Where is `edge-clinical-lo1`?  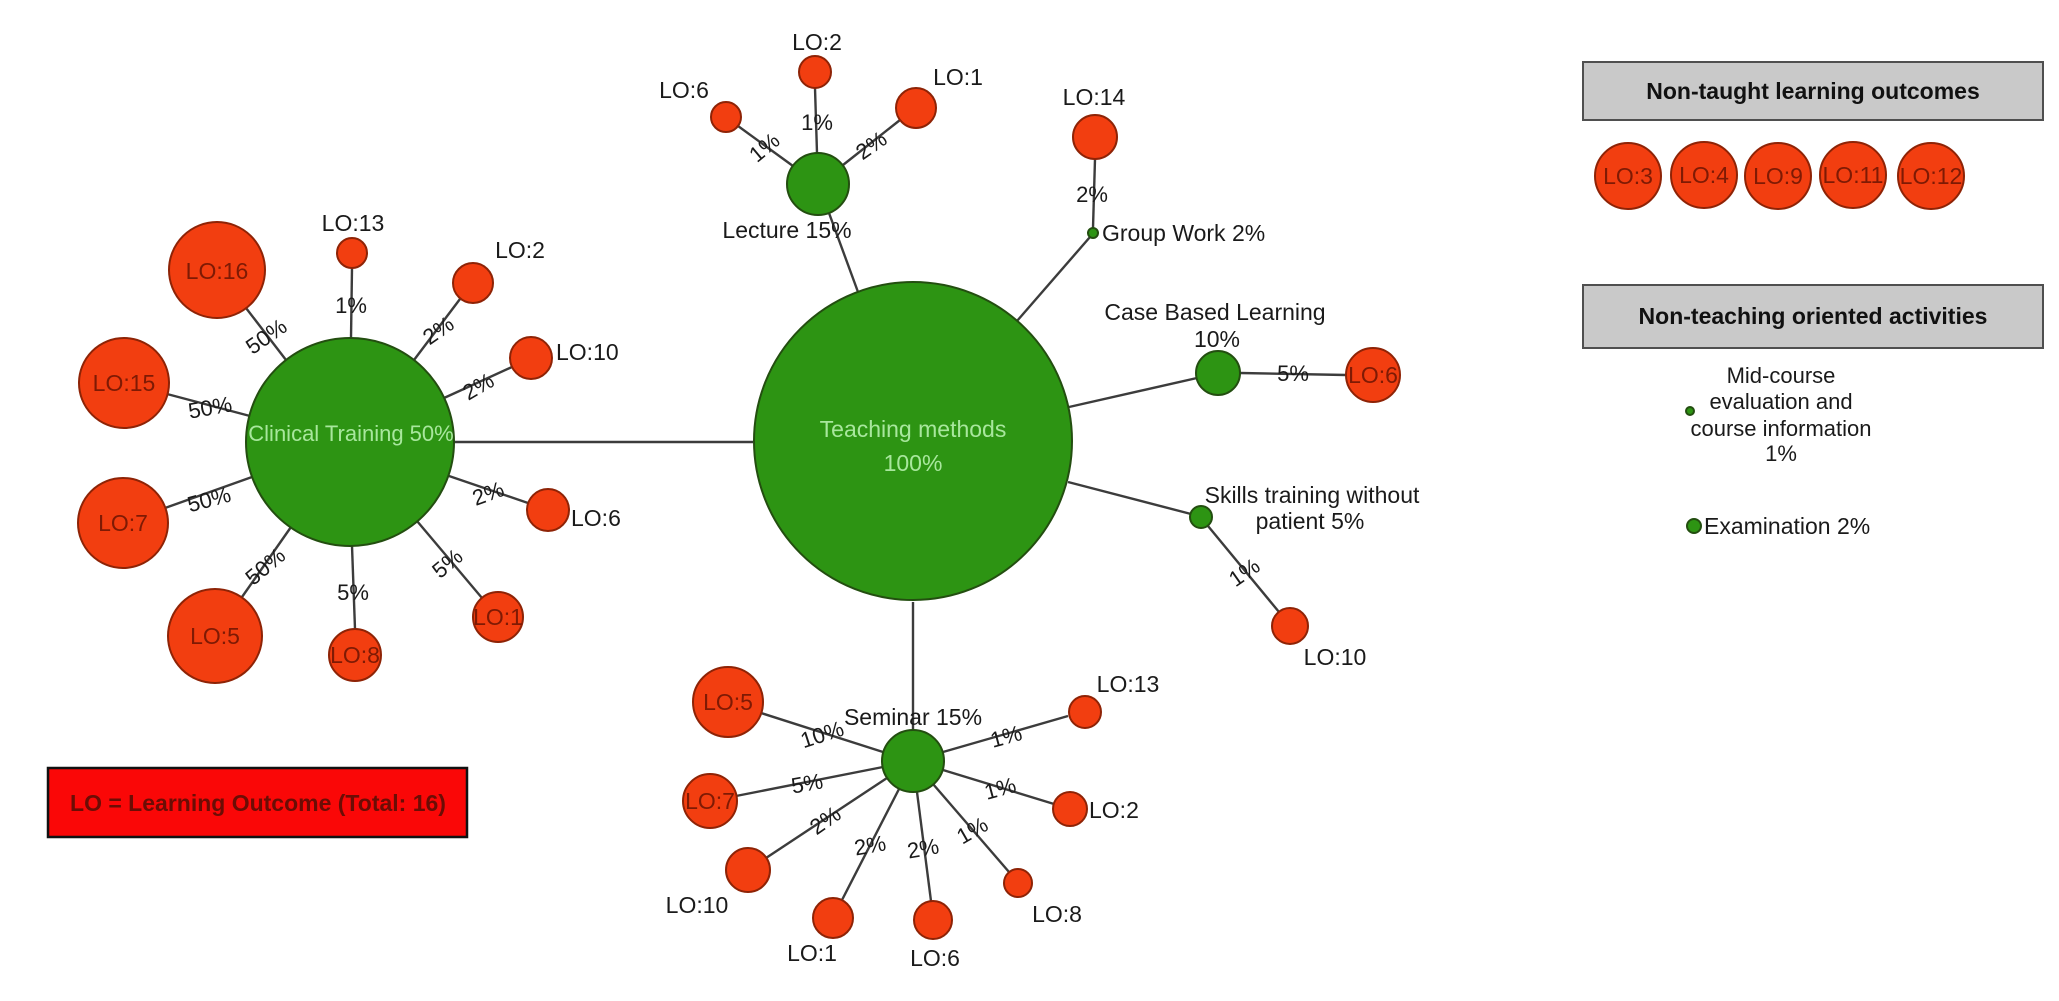 edge-clinical-lo1 is located at coordinates (449, 559).